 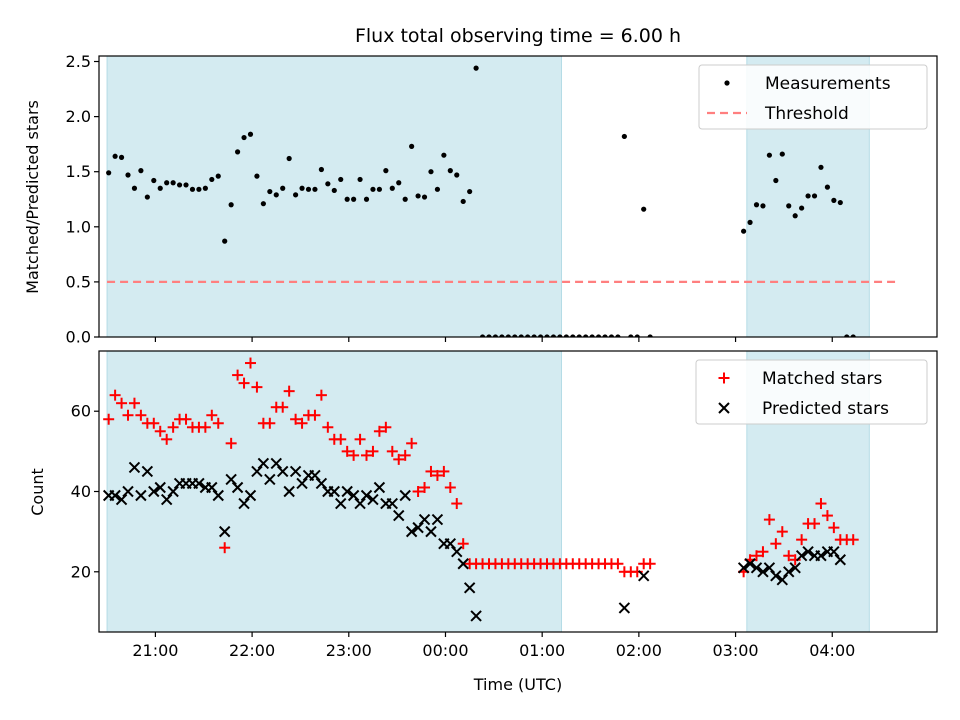 I want to click on y-tick-label: 20, so click(x=81, y=571).